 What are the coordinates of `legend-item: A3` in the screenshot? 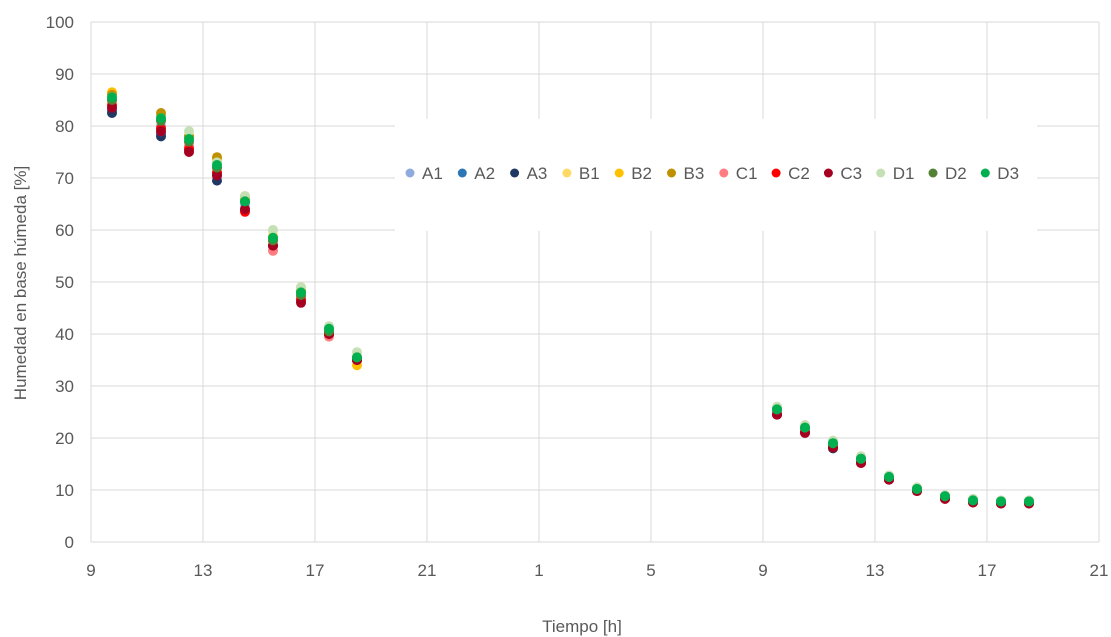 It's located at (528, 173).